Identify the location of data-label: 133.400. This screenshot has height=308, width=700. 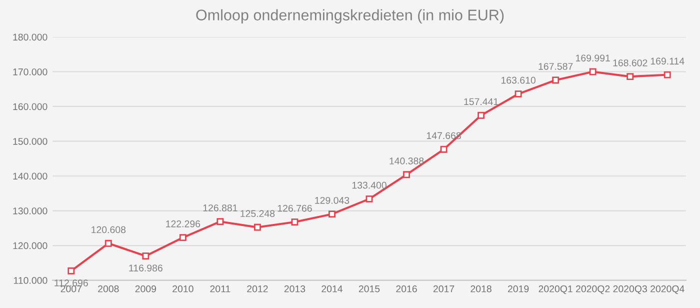
(369, 185).